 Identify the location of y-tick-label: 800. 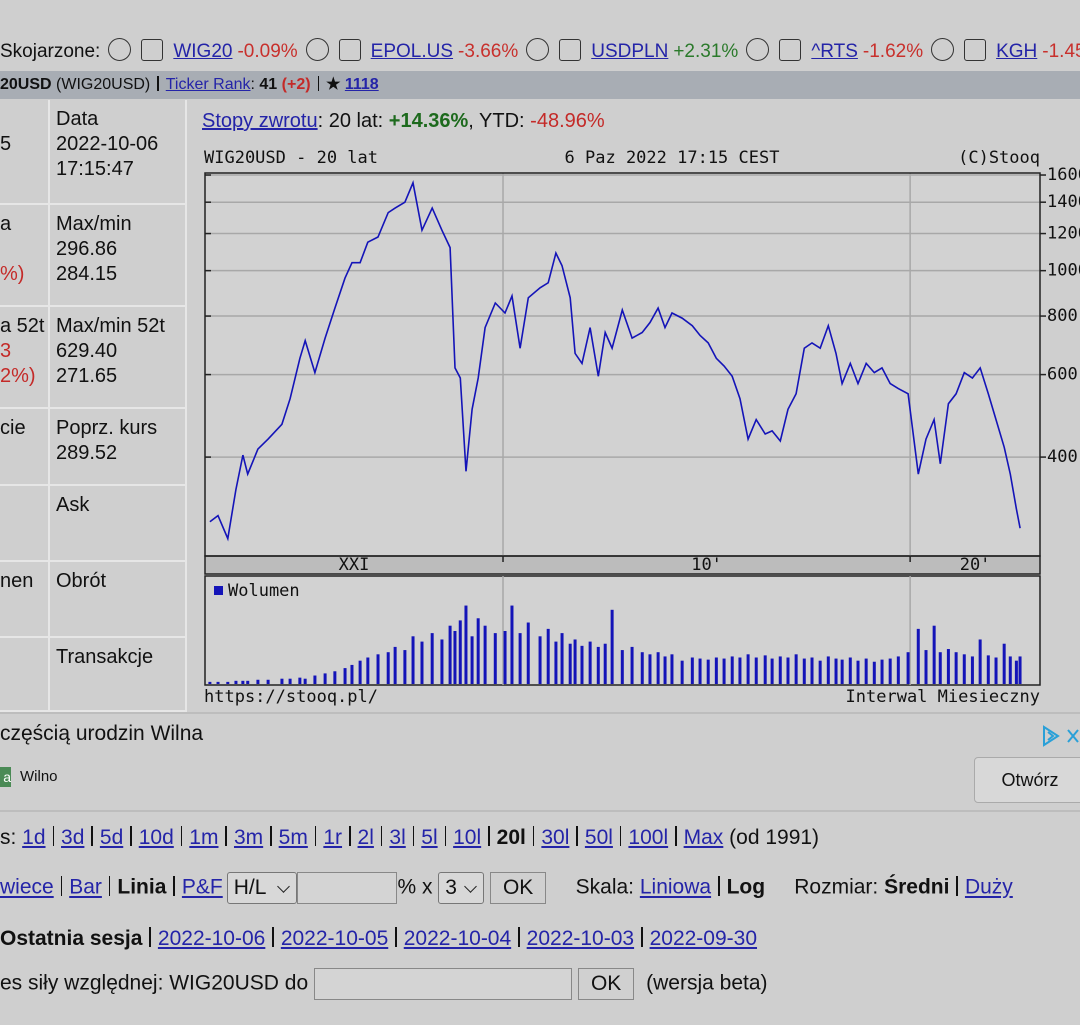
(1062, 316).